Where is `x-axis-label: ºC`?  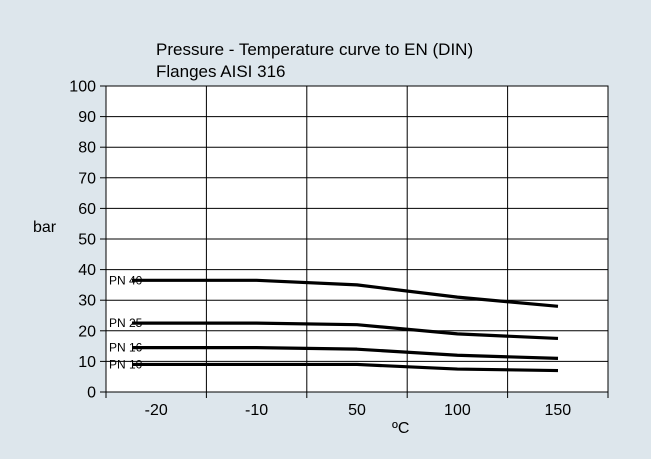
x-axis-label: ºC is located at coordinates (400, 428).